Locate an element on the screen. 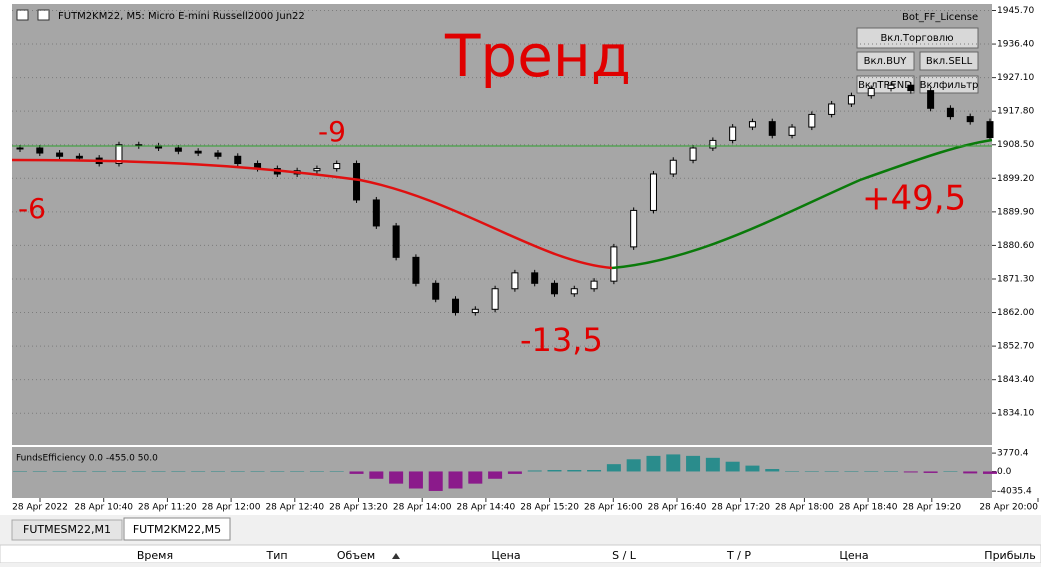  column-header: Объем is located at coordinates (356, 555).